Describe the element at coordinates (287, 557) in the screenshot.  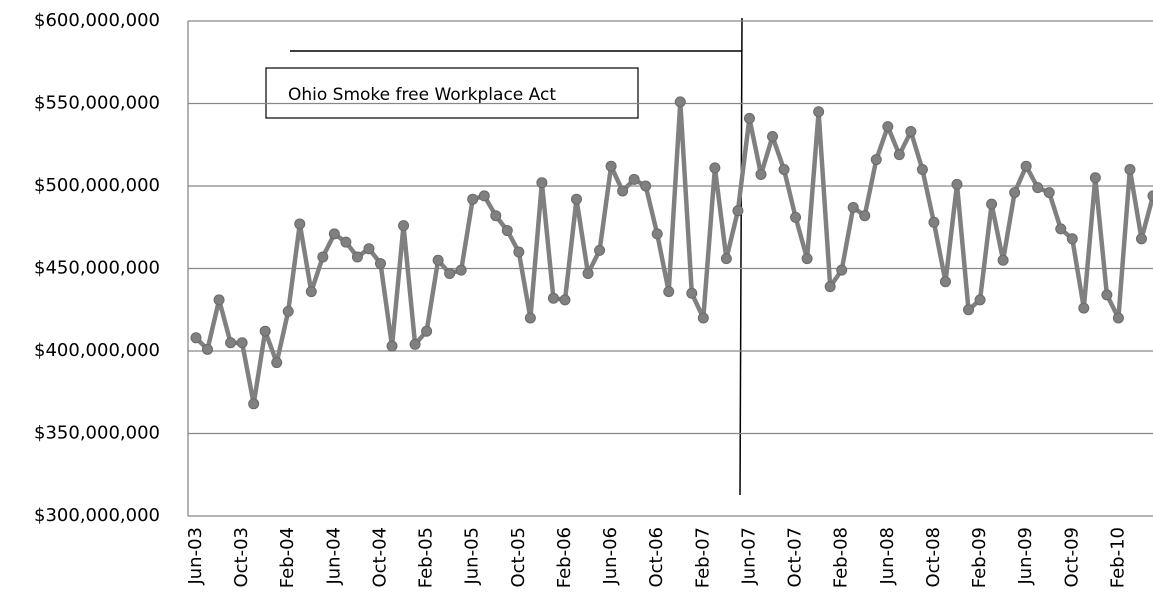
I see `x-tick-label: Feb-04` at that location.